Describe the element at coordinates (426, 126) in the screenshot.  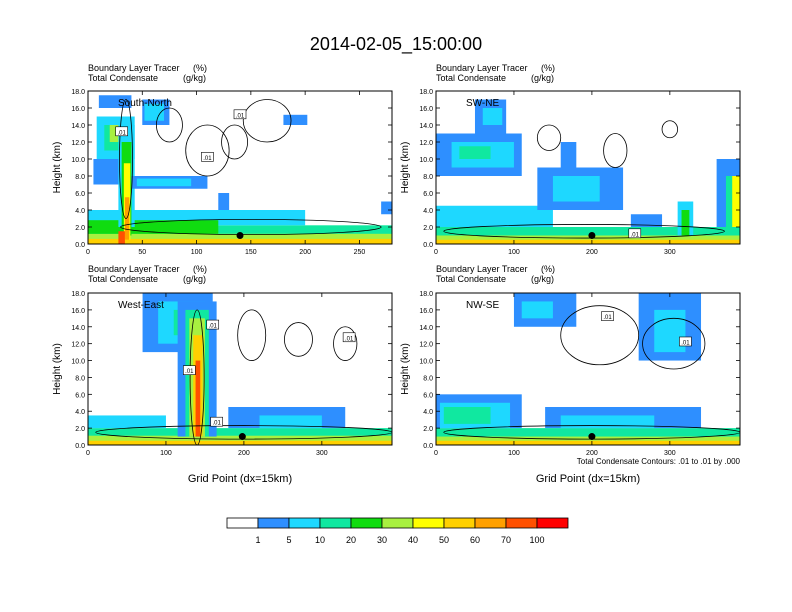
I see `y-tick-label: 14.0` at that location.